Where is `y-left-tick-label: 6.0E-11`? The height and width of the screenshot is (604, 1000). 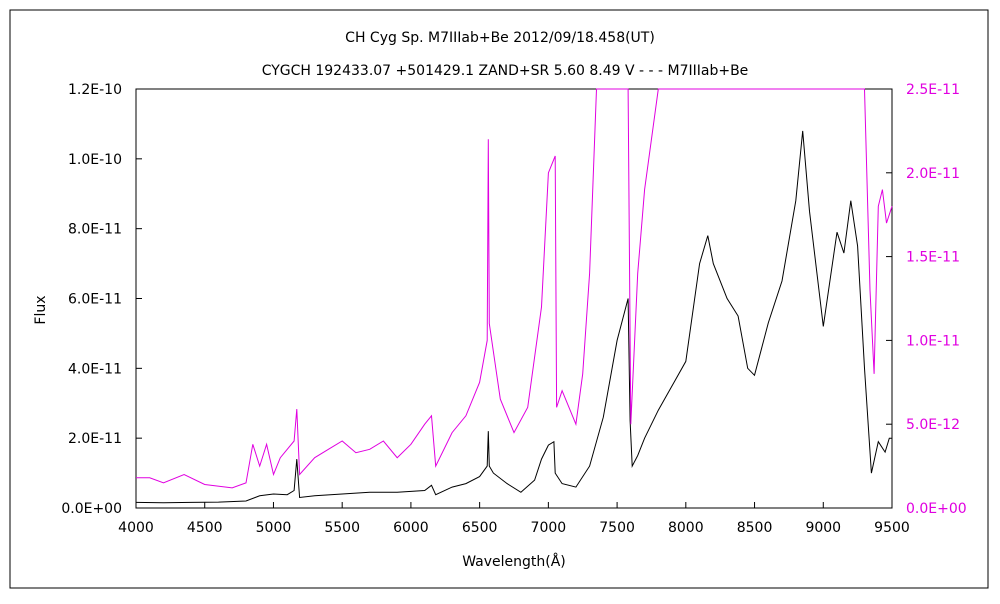 y-left-tick-label: 6.0E-11 is located at coordinates (95, 300).